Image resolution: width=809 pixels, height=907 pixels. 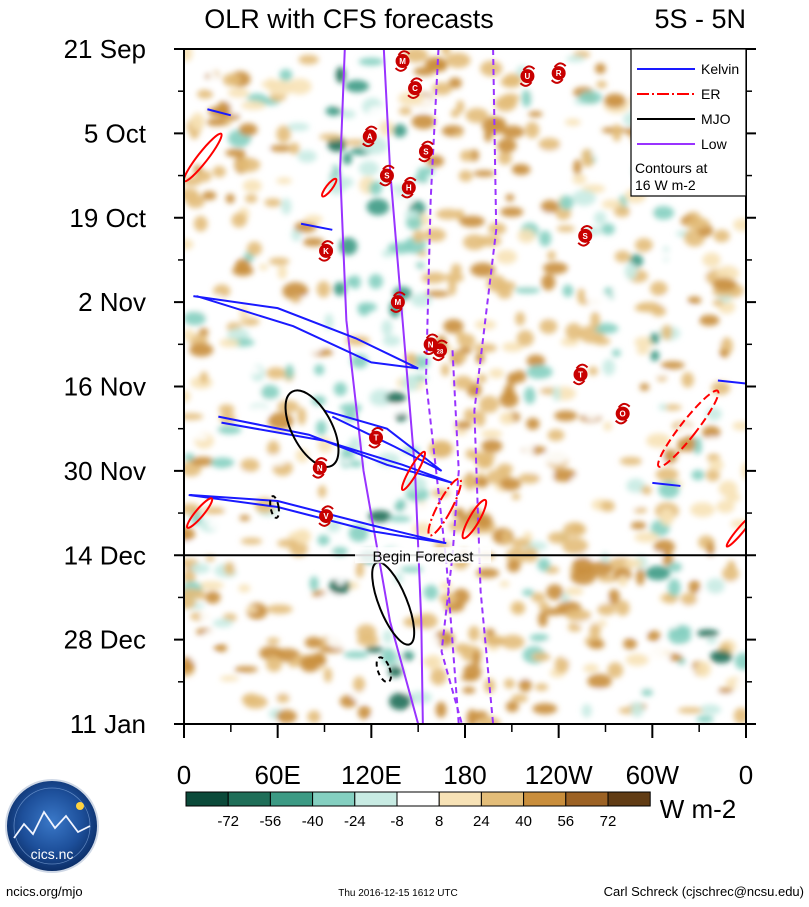 I want to click on storm-marker-4: A, so click(x=370, y=136).